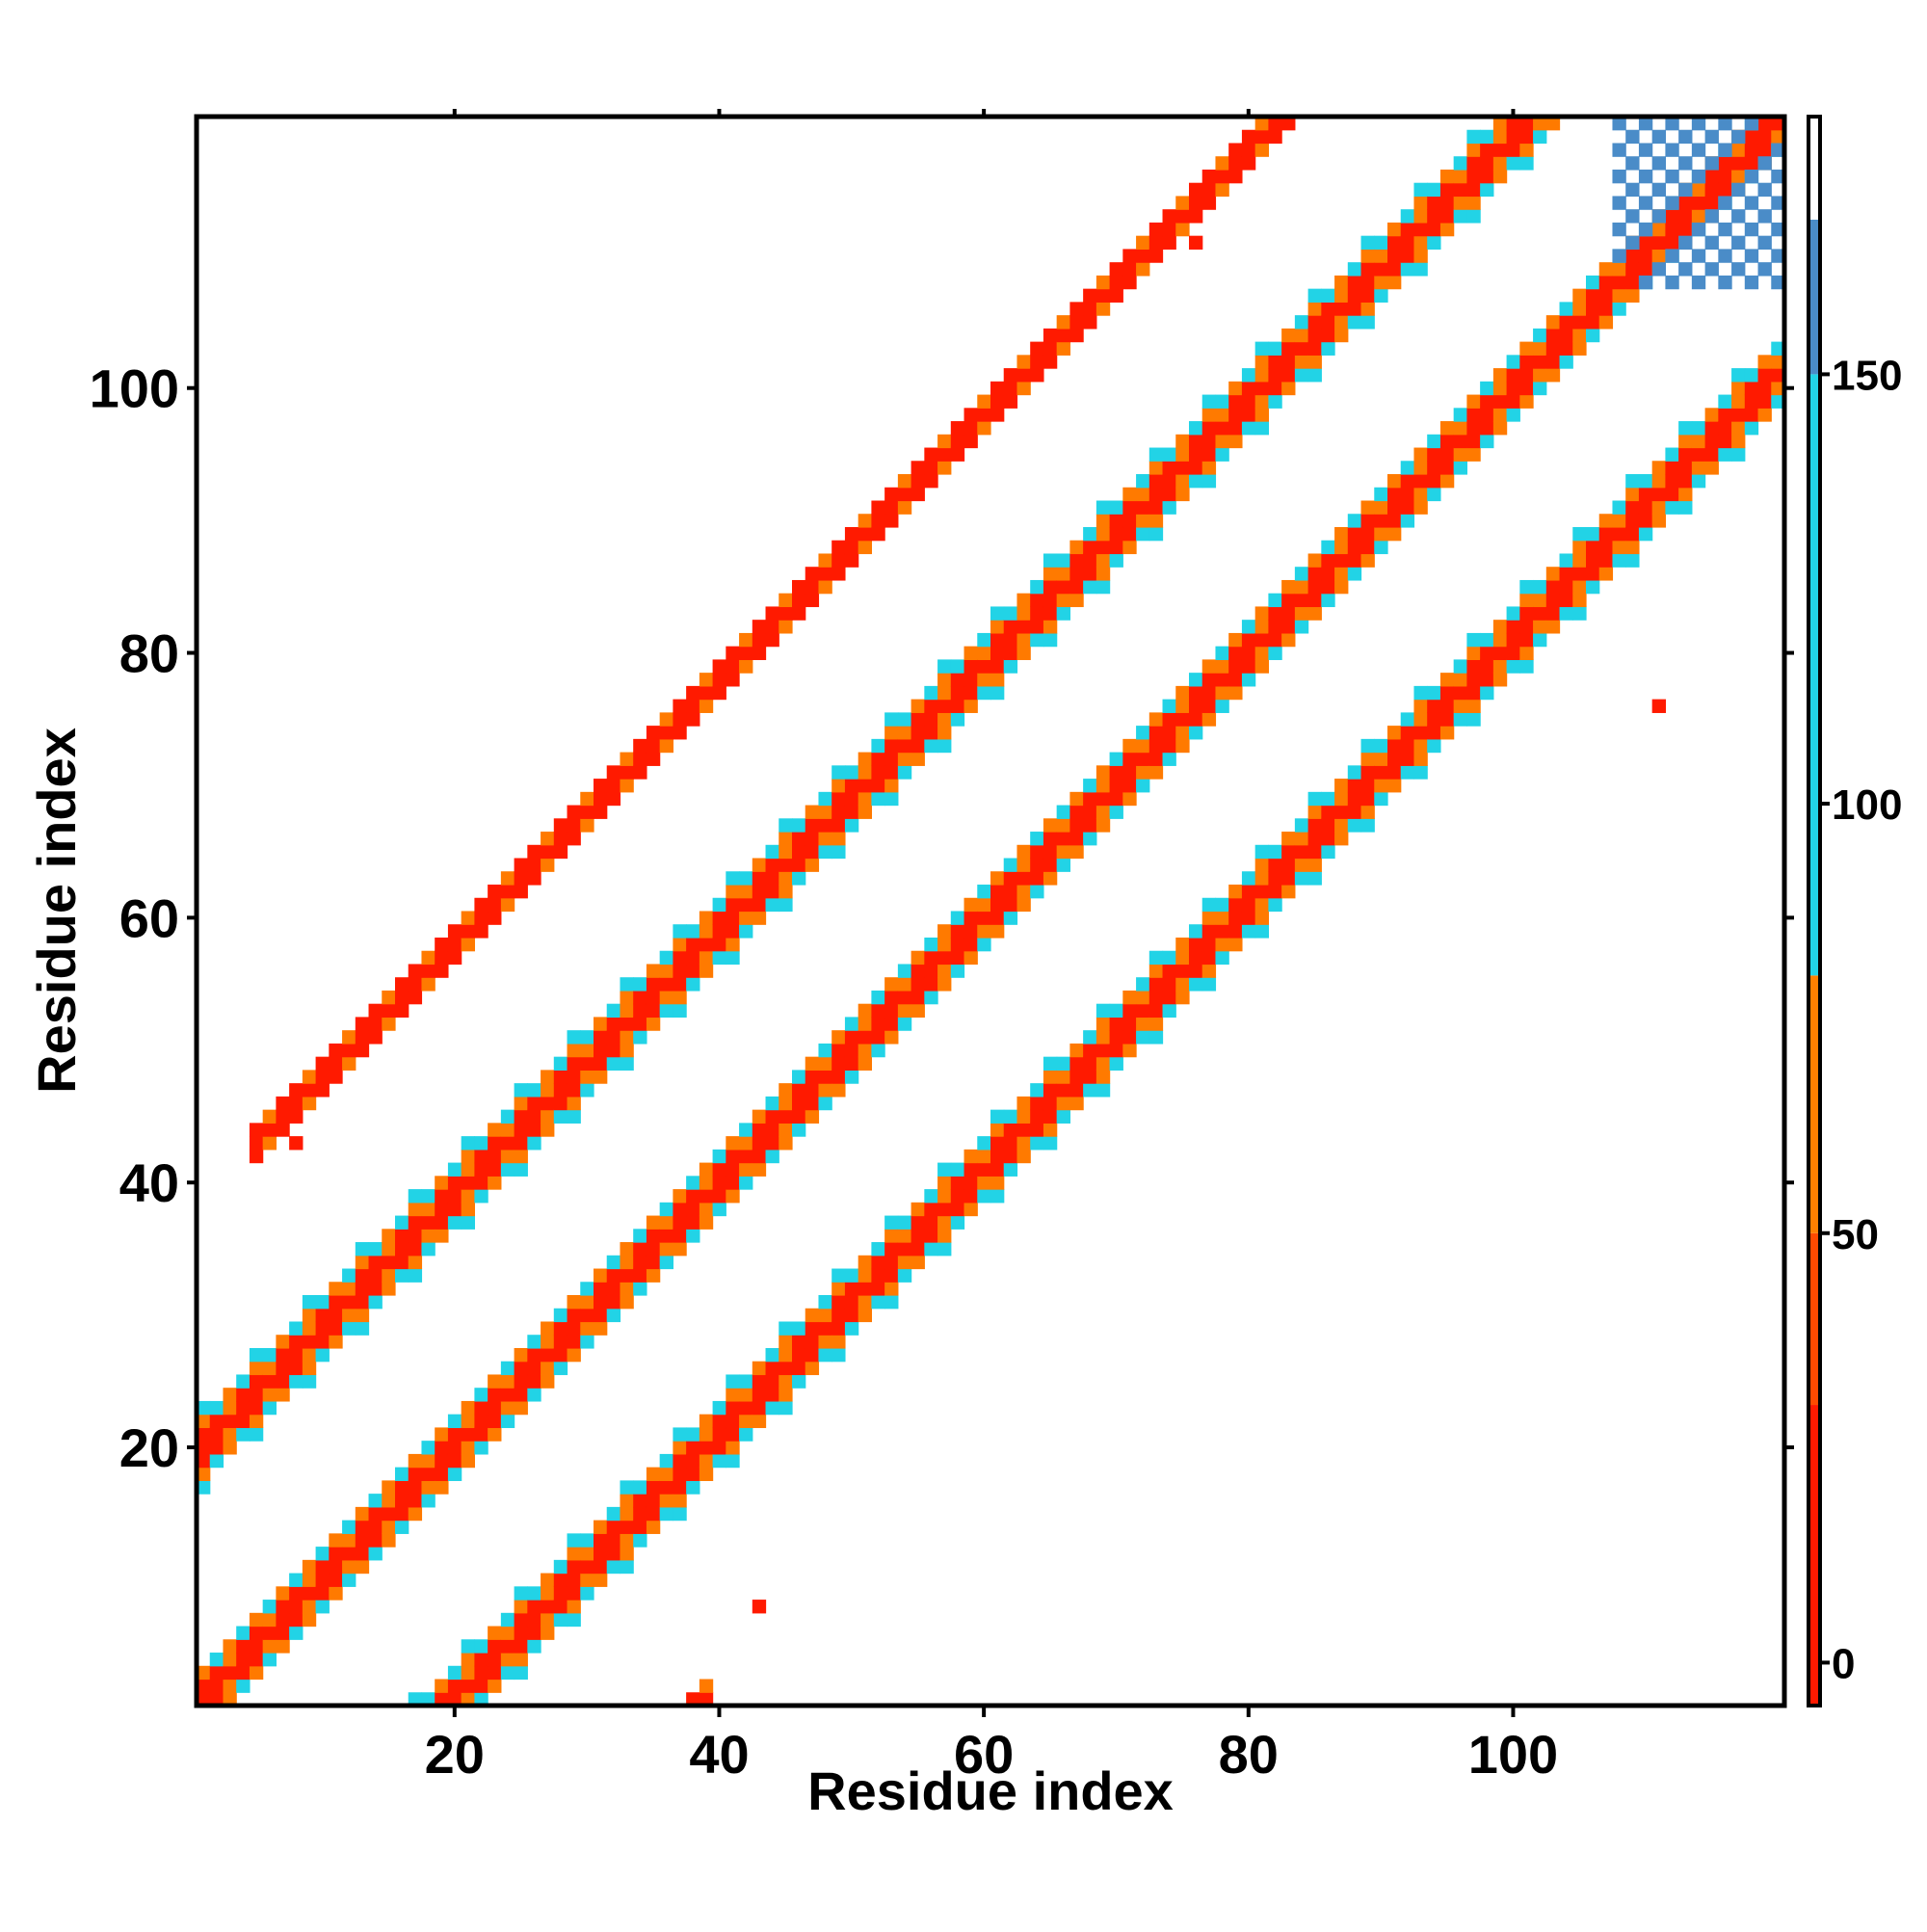  Describe the element at coordinates (991, 1790) in the screenshot. I see `x-axis-label: Residue index` at that location.